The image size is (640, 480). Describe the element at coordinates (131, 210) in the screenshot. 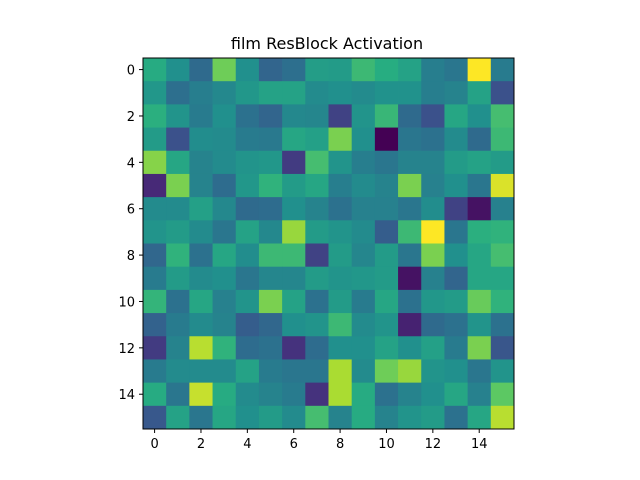

I see `y-tick-label: 6` at that location.